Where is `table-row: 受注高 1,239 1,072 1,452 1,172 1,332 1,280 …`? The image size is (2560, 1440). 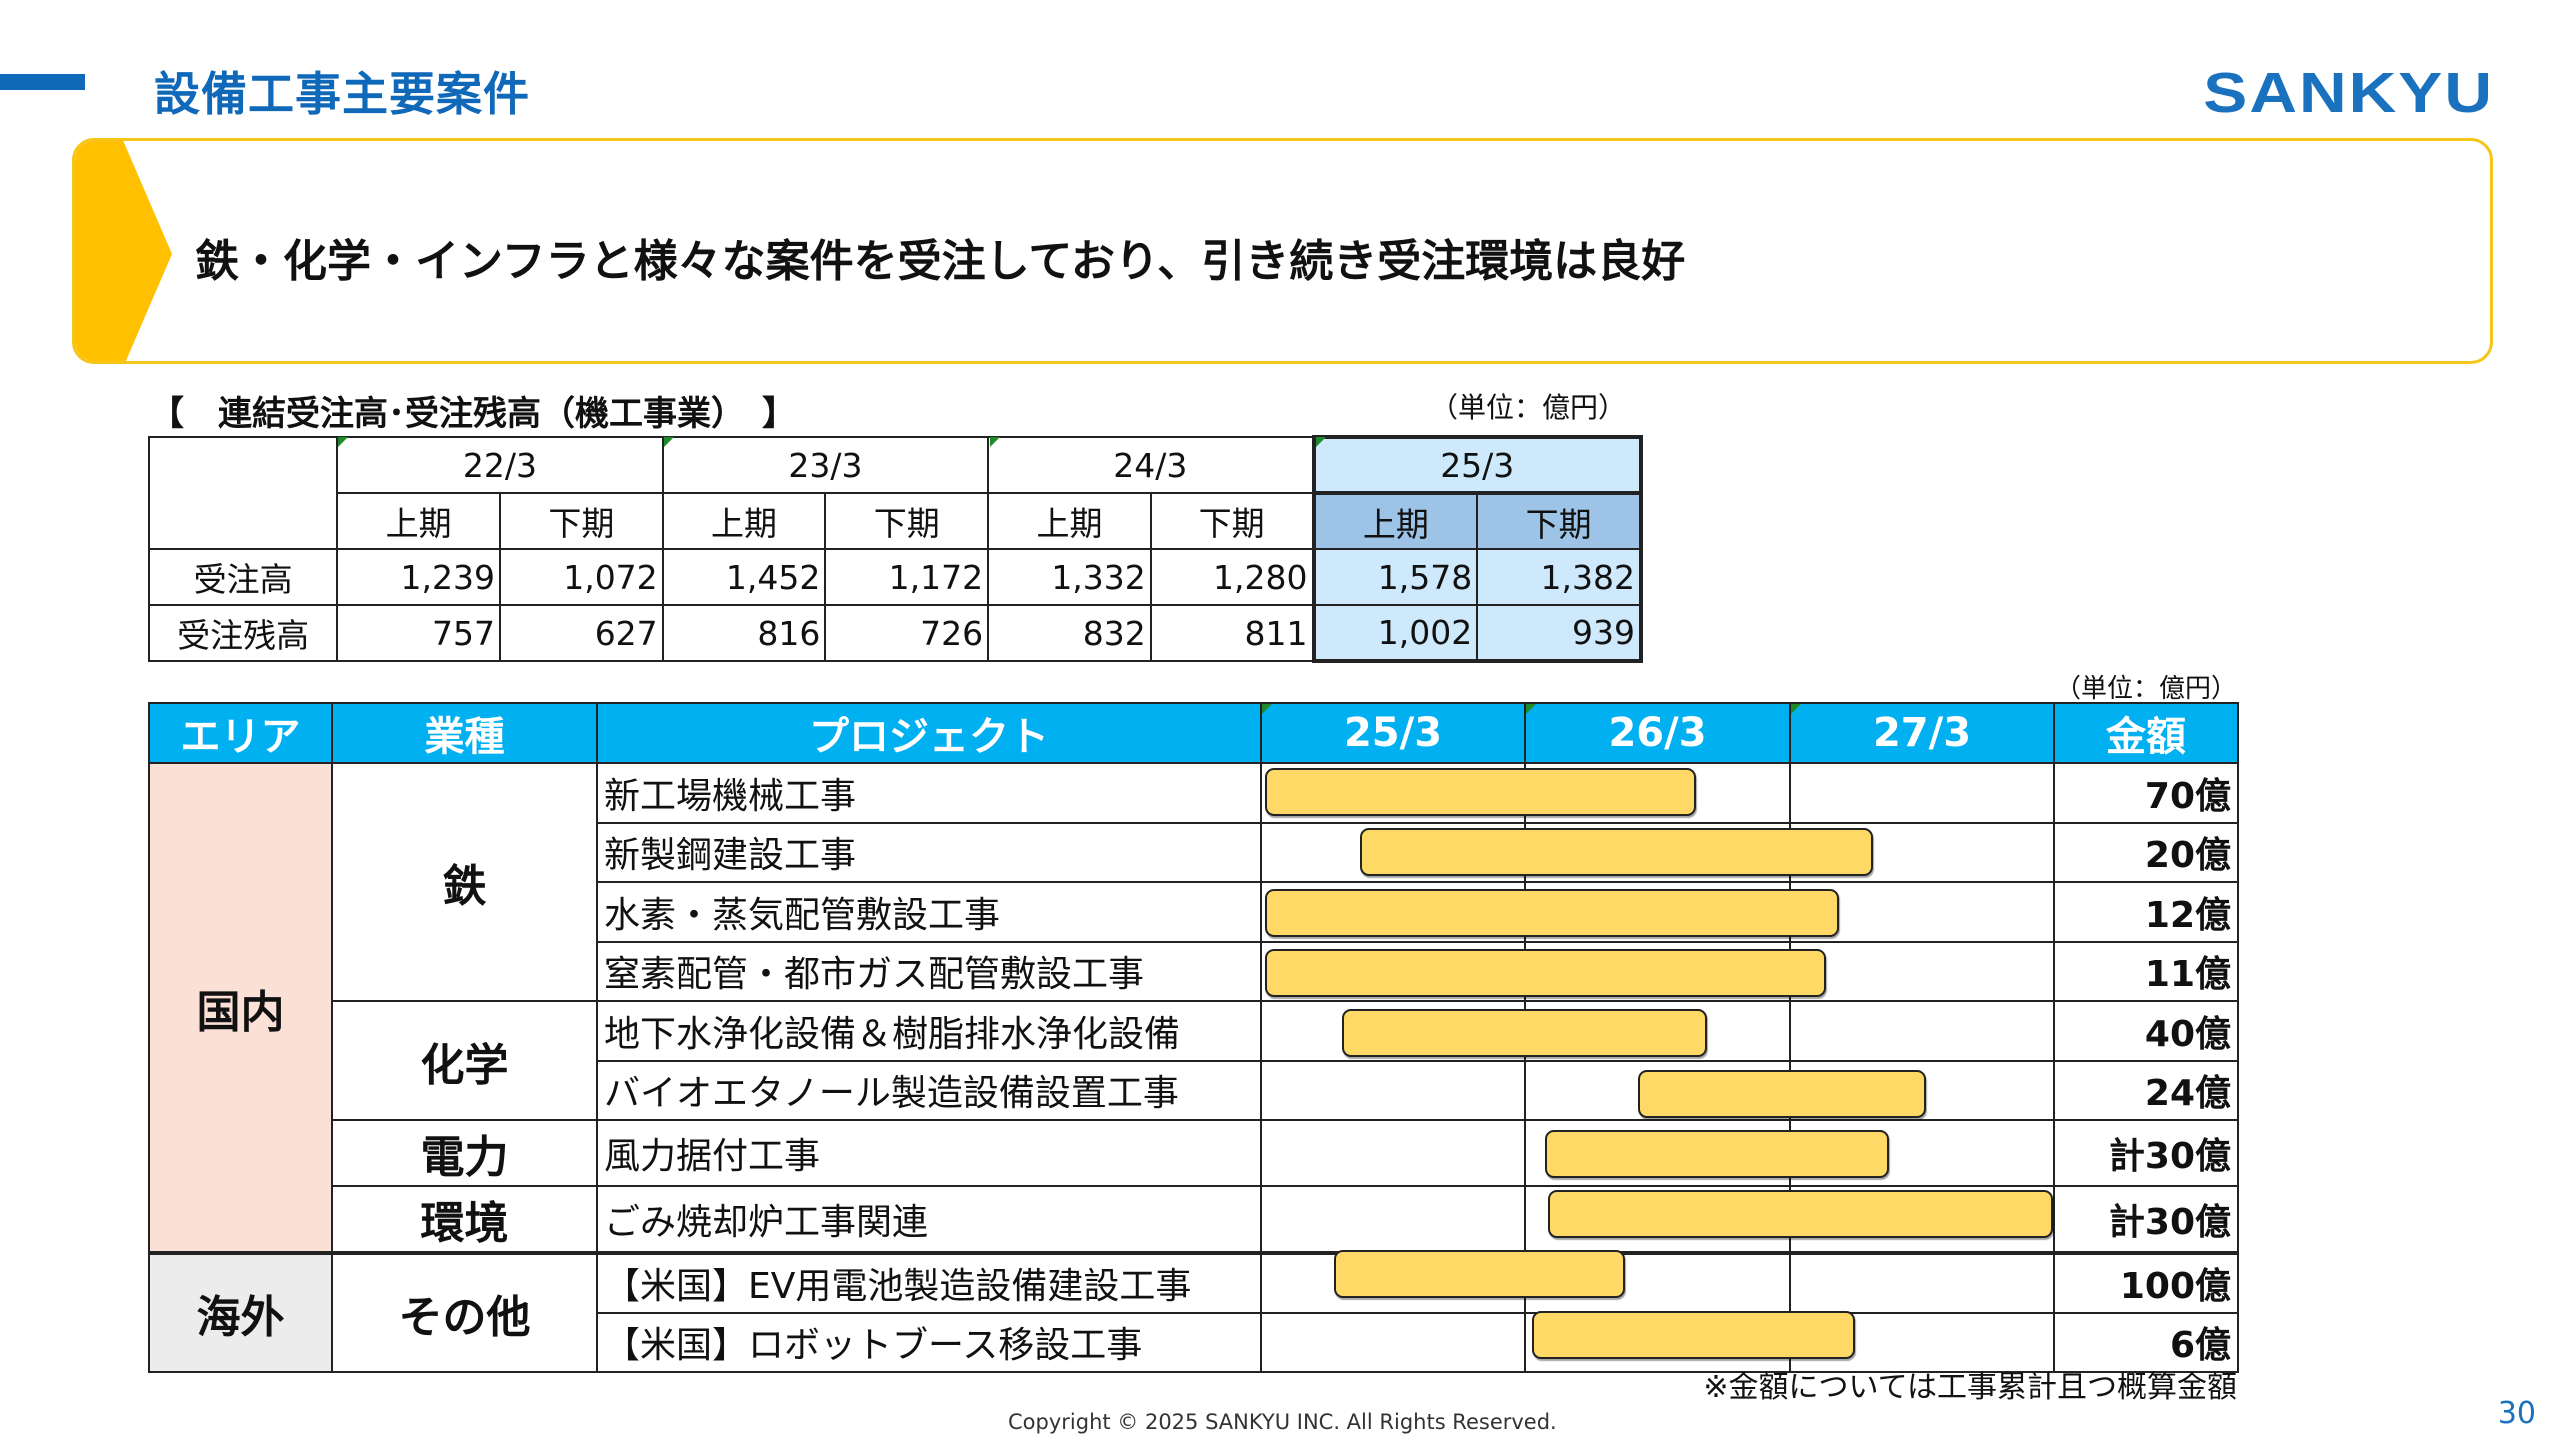 table-row: 受注高 1,239 1,072 1,452 1,172 1,332 1,280 … is located at coordinates (895, 577).